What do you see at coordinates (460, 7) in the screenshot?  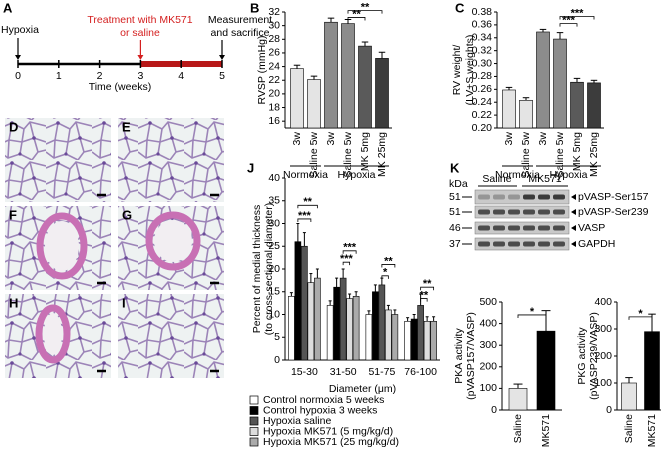 I see `panel-label: C` at bounding box center [460, 7].